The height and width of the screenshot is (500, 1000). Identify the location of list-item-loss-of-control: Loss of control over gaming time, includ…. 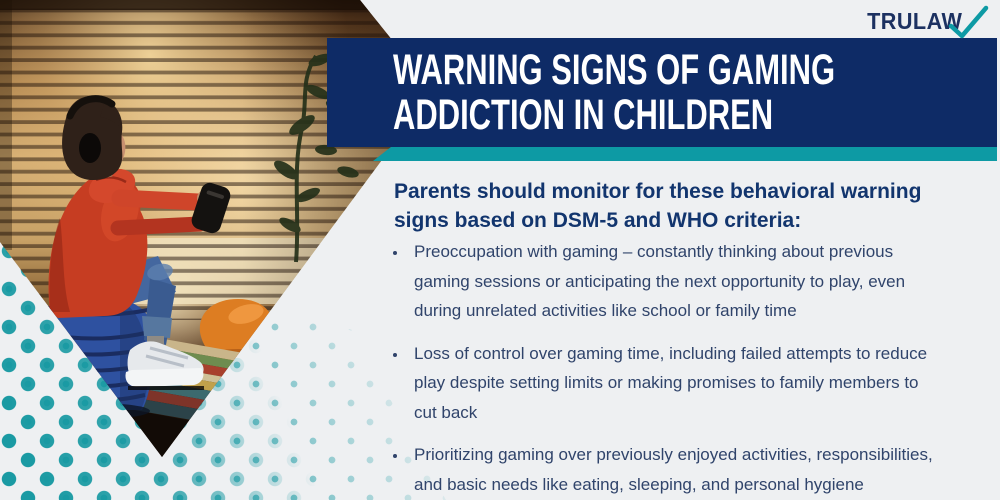
(704, 383).